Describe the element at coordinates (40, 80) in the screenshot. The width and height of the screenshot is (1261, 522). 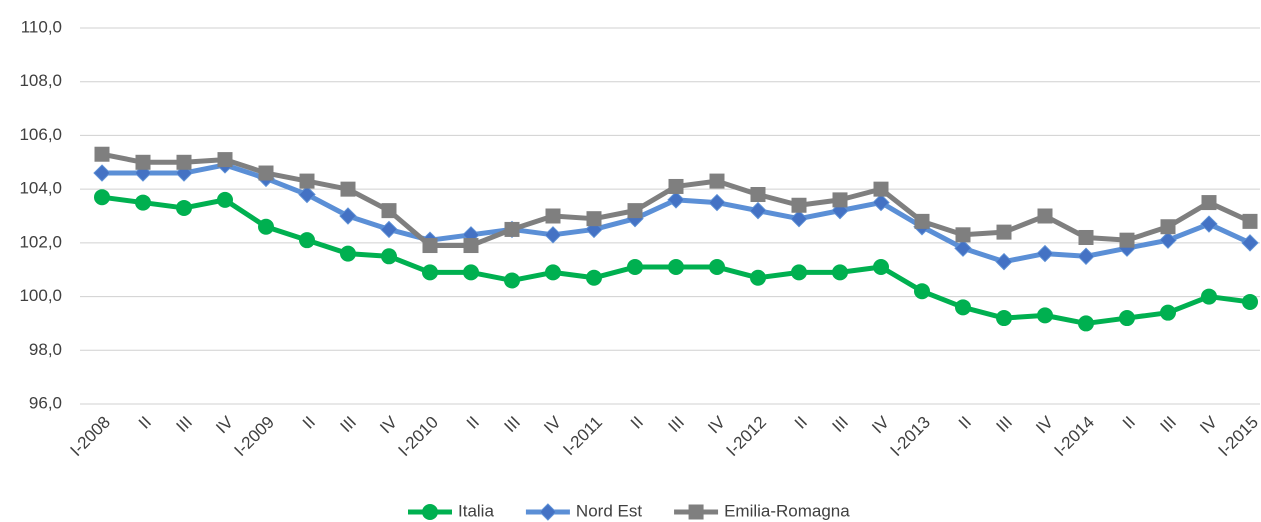
I see `y-tick-label: 108,0` at that location.